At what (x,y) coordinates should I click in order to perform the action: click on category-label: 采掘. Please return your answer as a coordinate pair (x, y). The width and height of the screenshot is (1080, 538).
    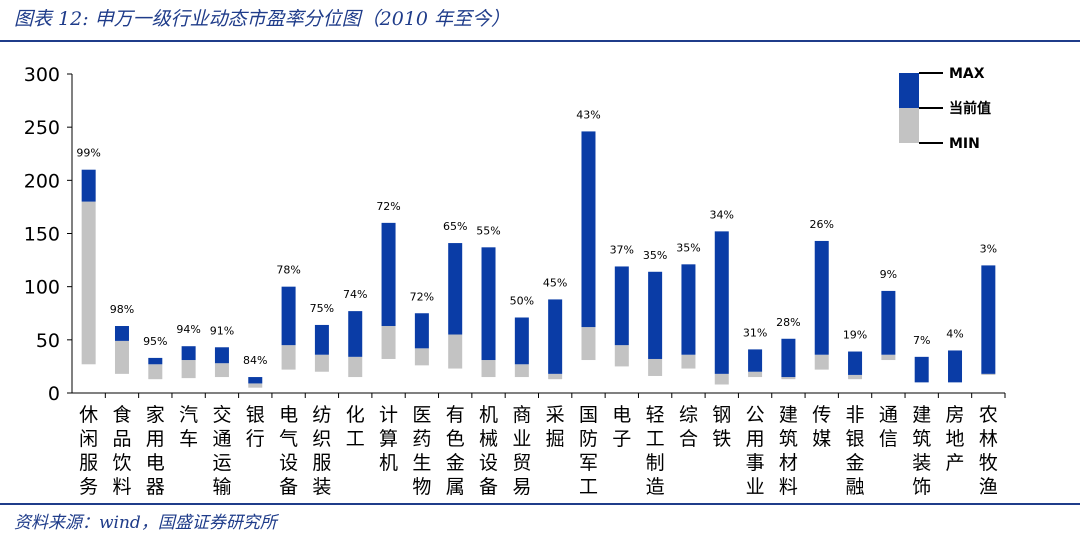
    Looking at the image, I should click on (555, 427).